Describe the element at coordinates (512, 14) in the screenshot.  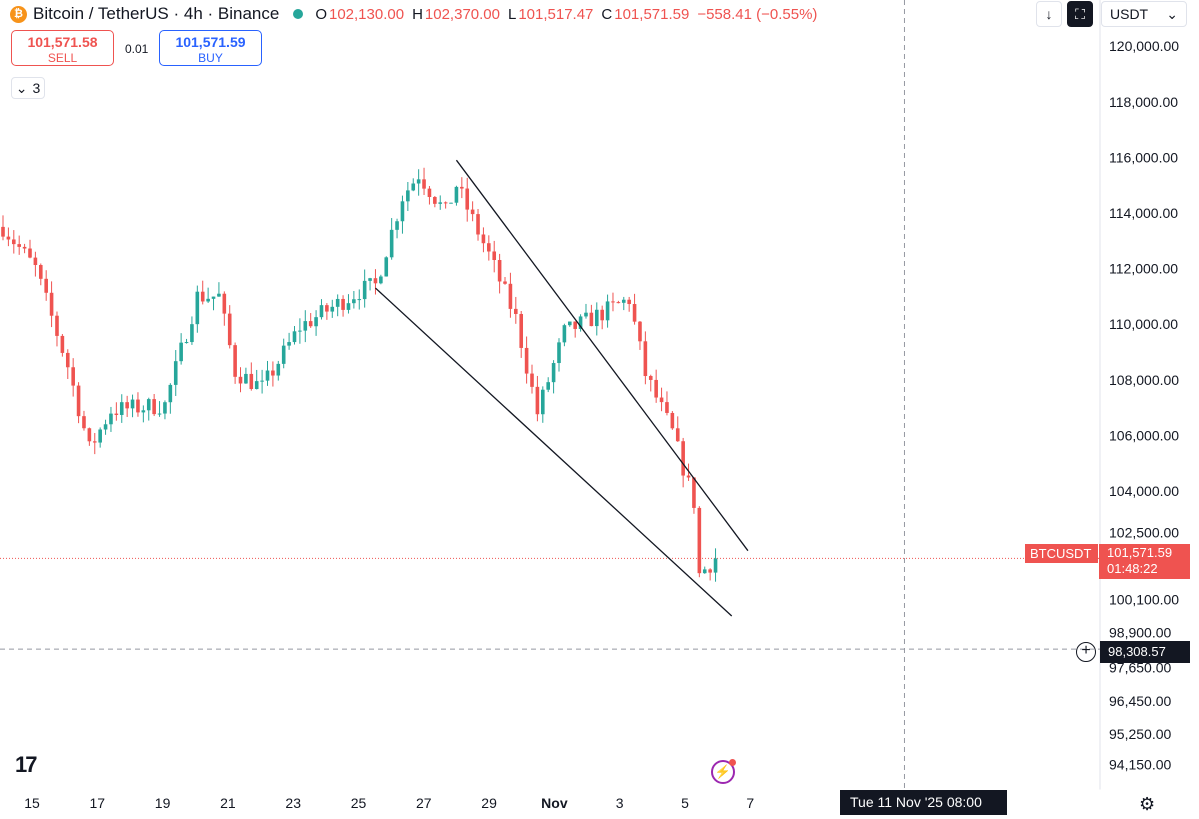
I see `ohlc-key: L` at that location.